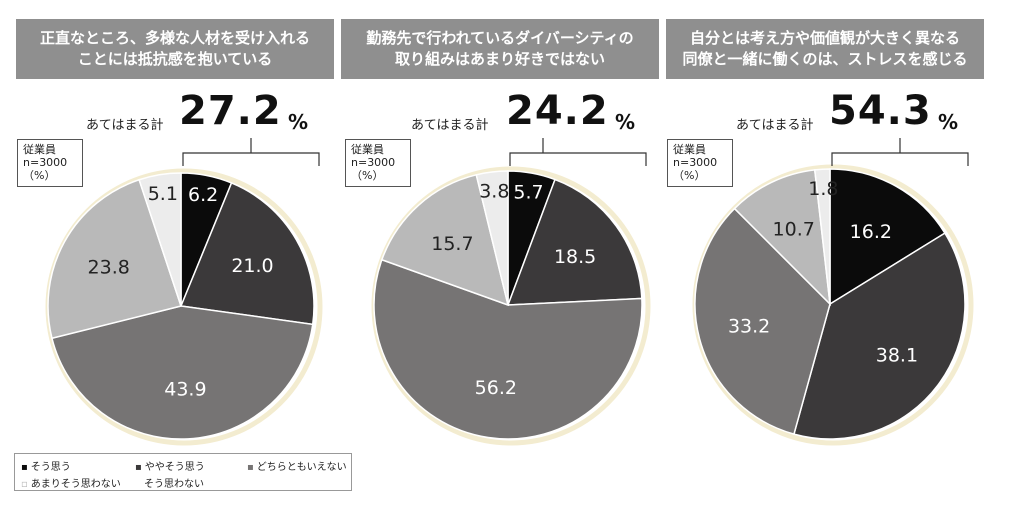 The width and height of the screenshot is (1010, 510). Describe the element at coordinates (749, 326) in the screenshot. I see `slice-value-label: 33.2` at that location.